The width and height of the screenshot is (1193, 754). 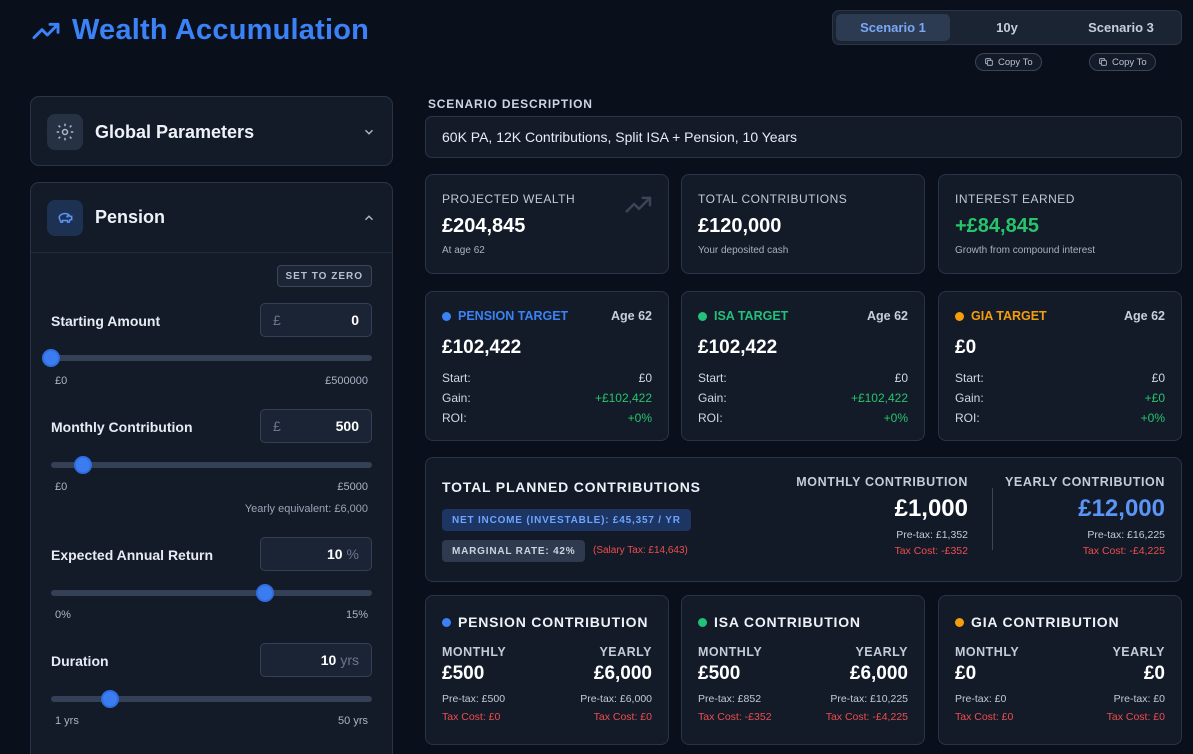 I want to click on summary-taxcost: Tax Cost: -£4,225, so click(x=1123, y=551).